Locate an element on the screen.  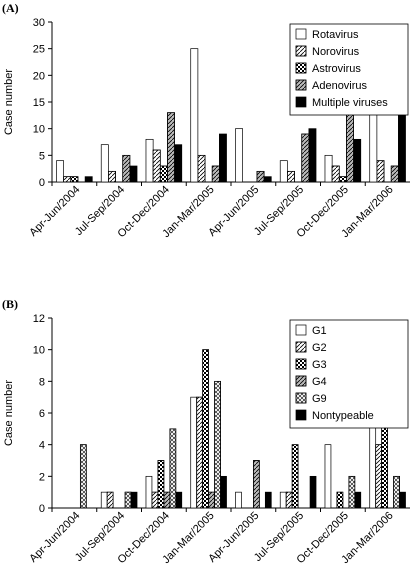
y-tick-label: 6 is located at coordinates (42, 414).